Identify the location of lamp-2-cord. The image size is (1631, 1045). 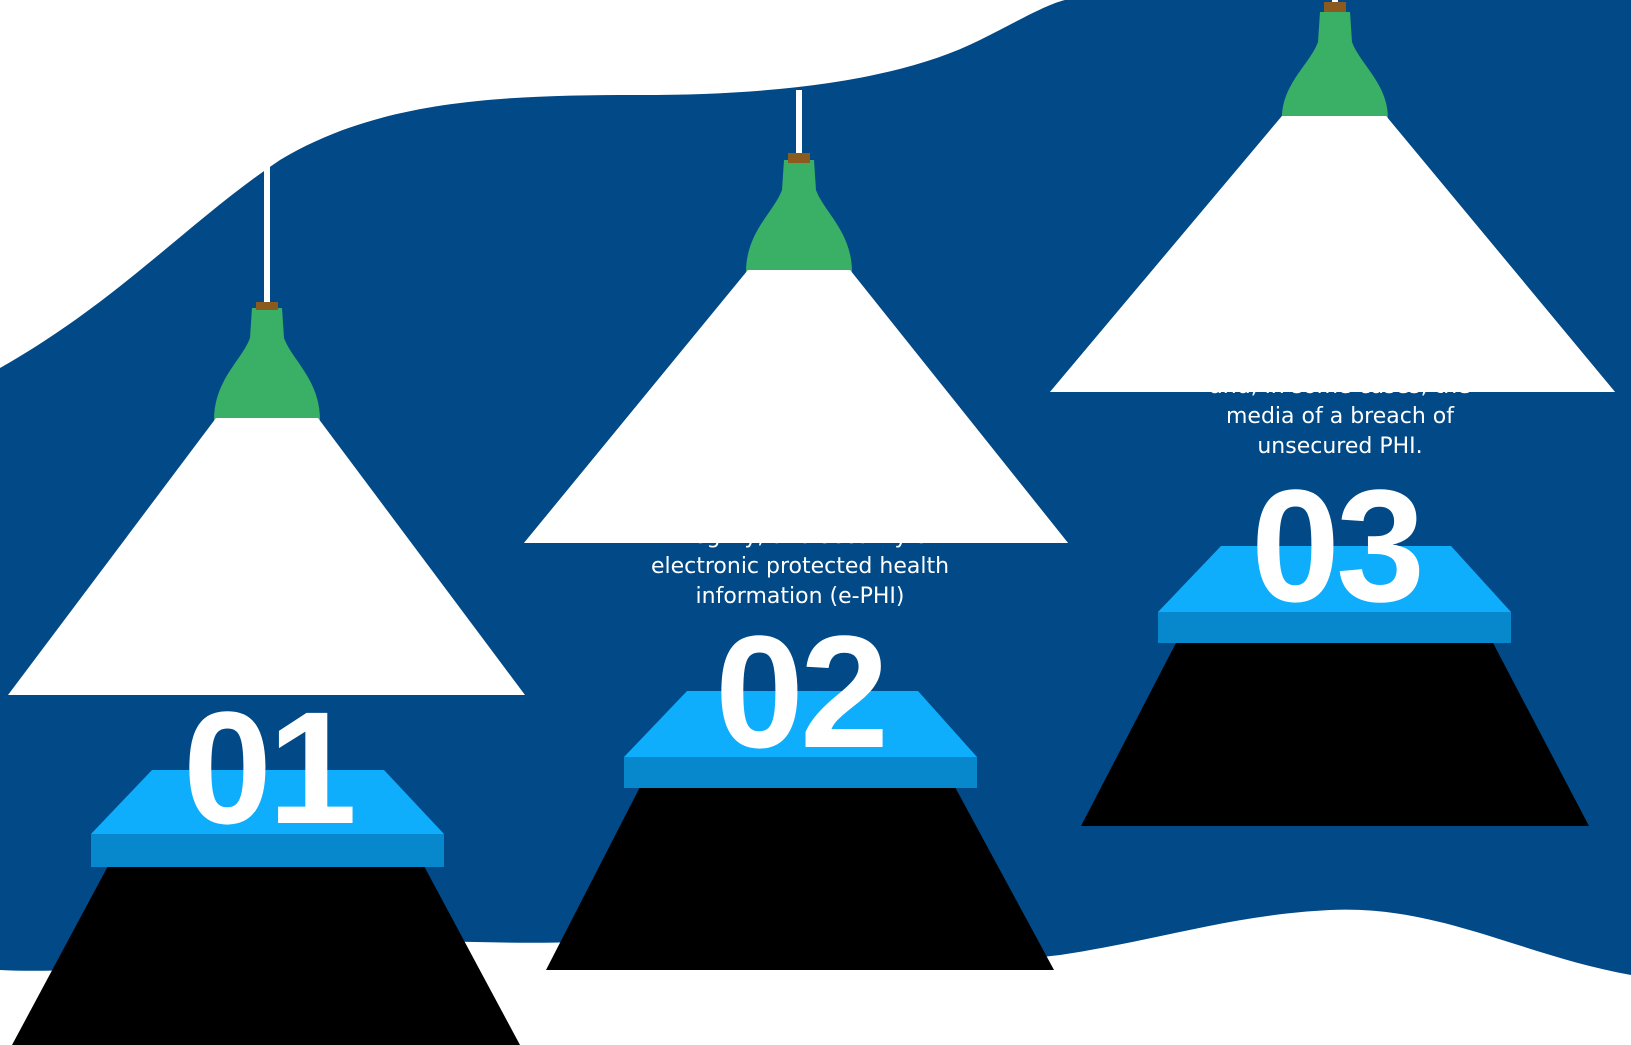
(799, 122).